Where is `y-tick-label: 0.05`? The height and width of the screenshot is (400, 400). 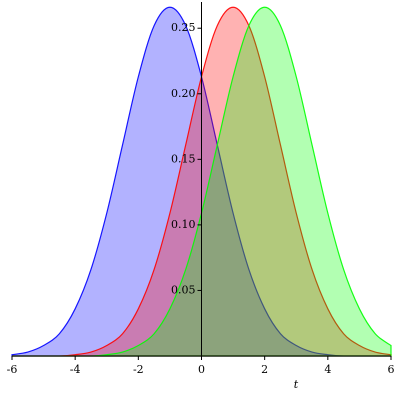 y-tick-label: 0.05 is located at coordinates (183, 289).